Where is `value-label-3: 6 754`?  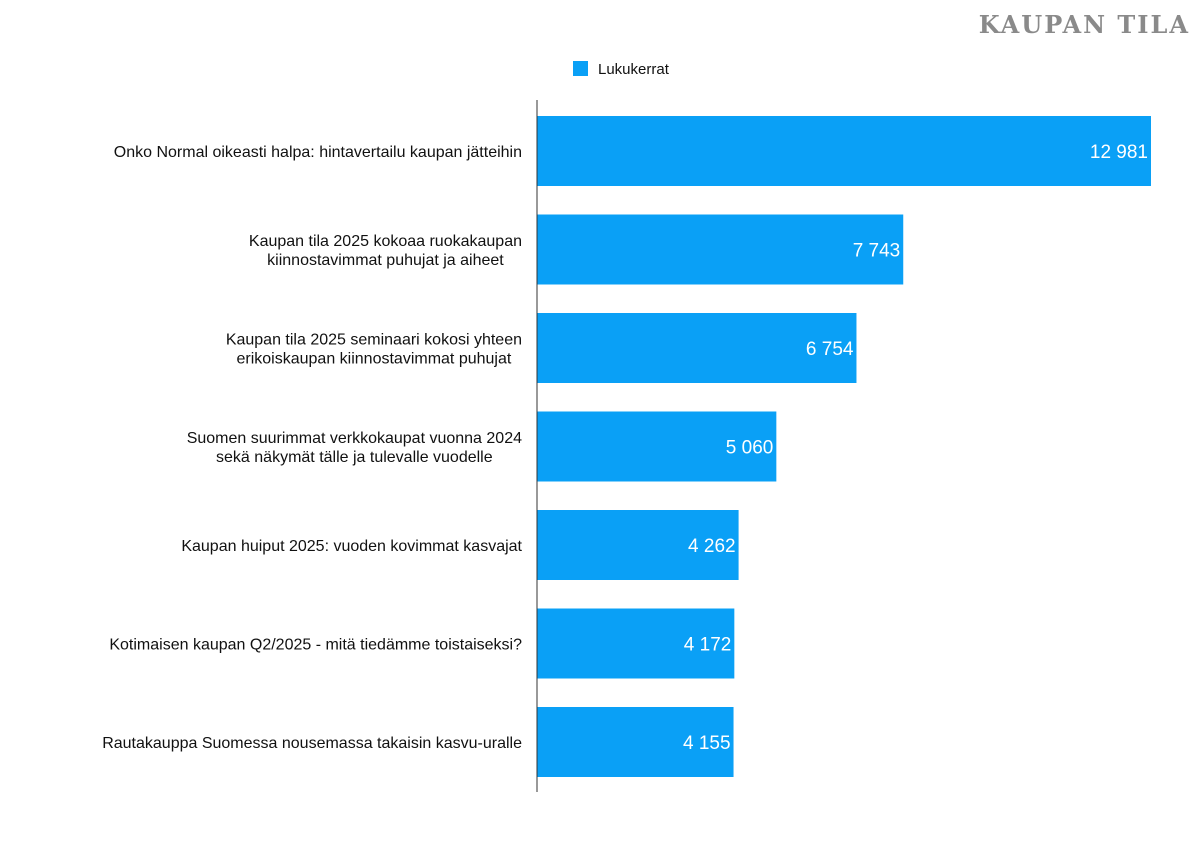 value-label-3: 6 754 is located at coordinates (830, 349).